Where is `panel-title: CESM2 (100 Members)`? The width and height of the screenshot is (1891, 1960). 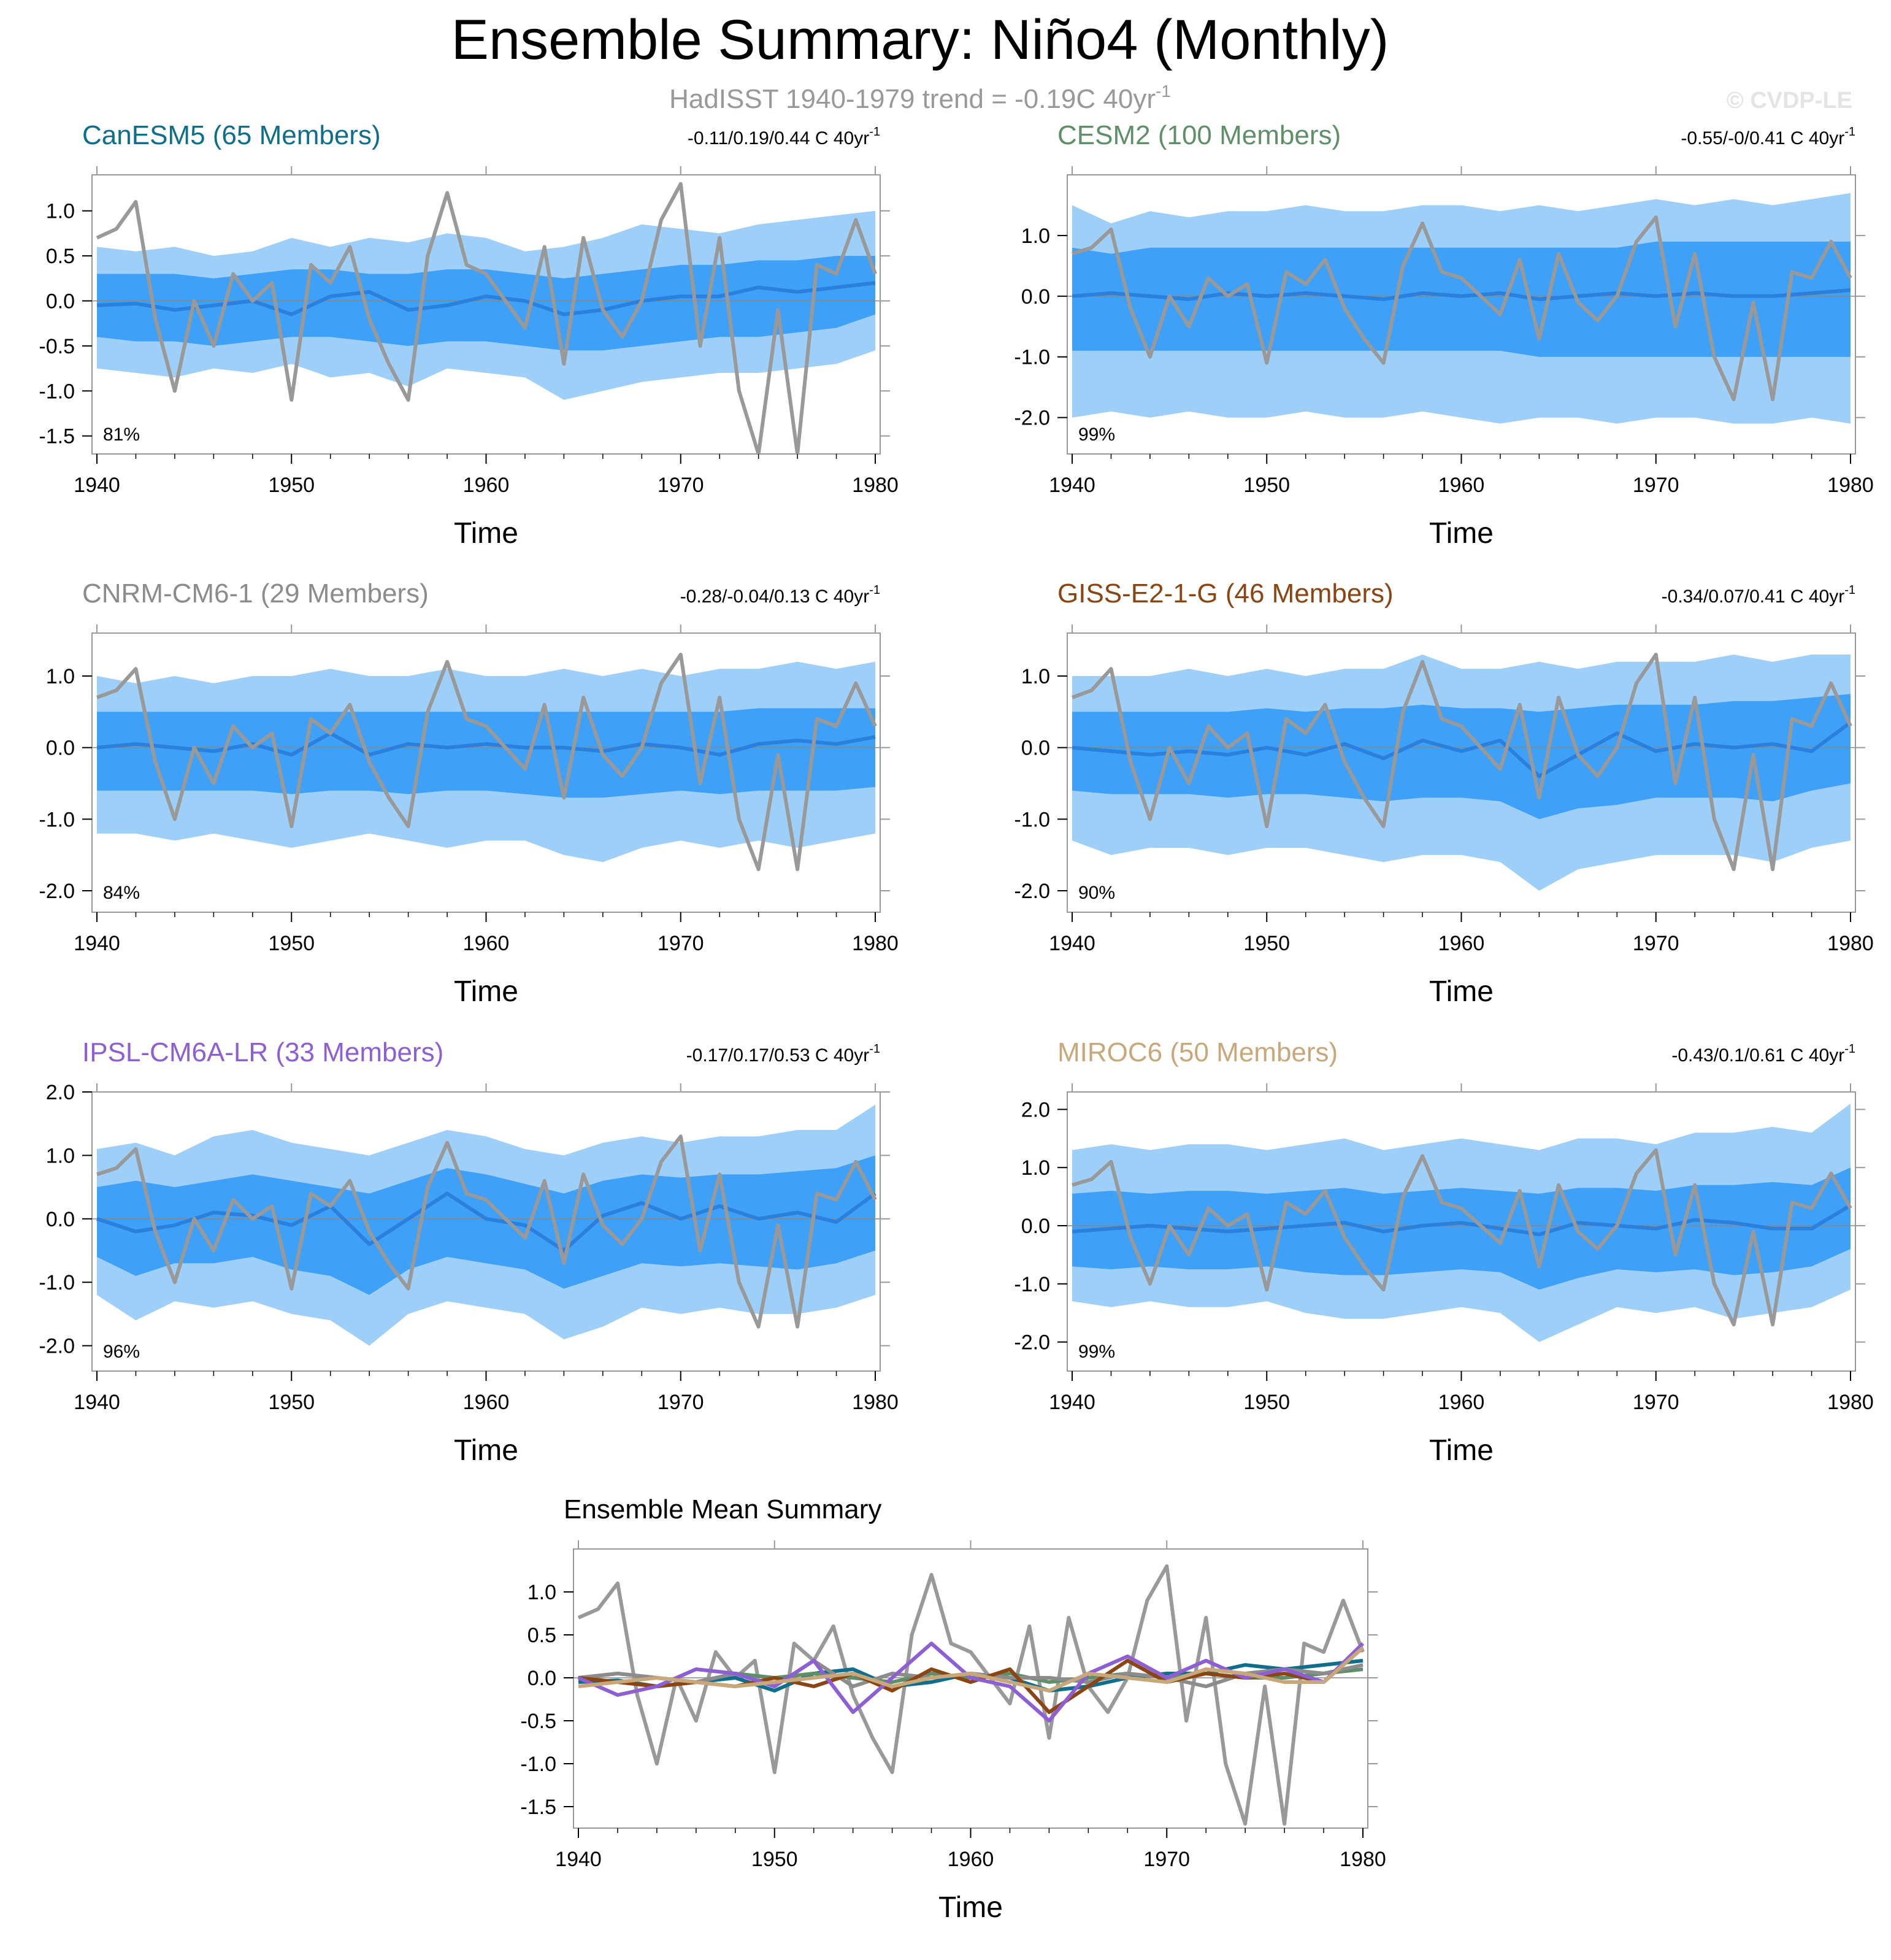
panel-title: CESM2 (100 Members) is located at coordinates (1199, 135).